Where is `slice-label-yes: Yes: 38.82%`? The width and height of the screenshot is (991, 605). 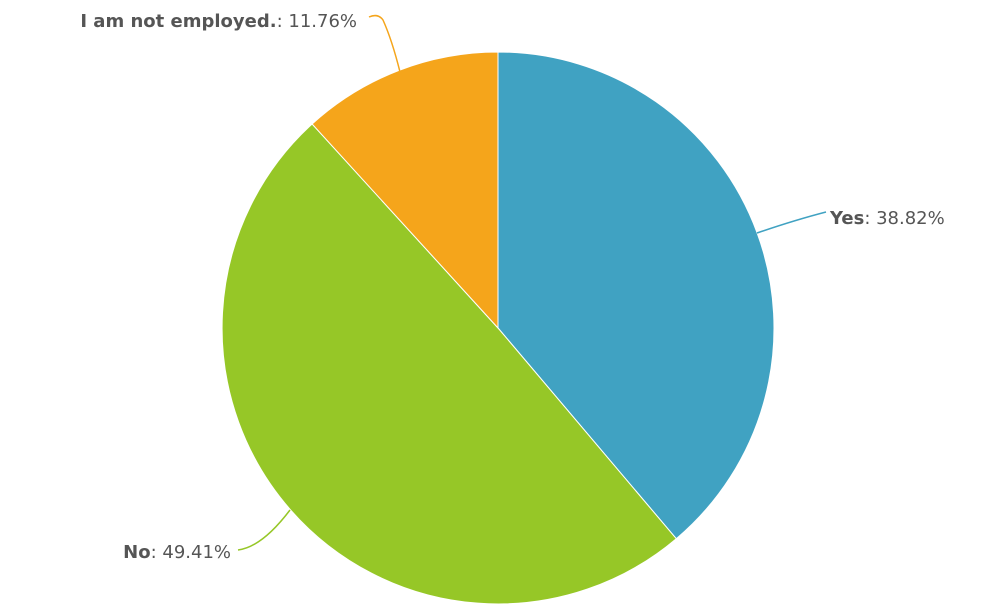 slice-label-yes: Yes: 38.82% is located at coordinates (887, 218).